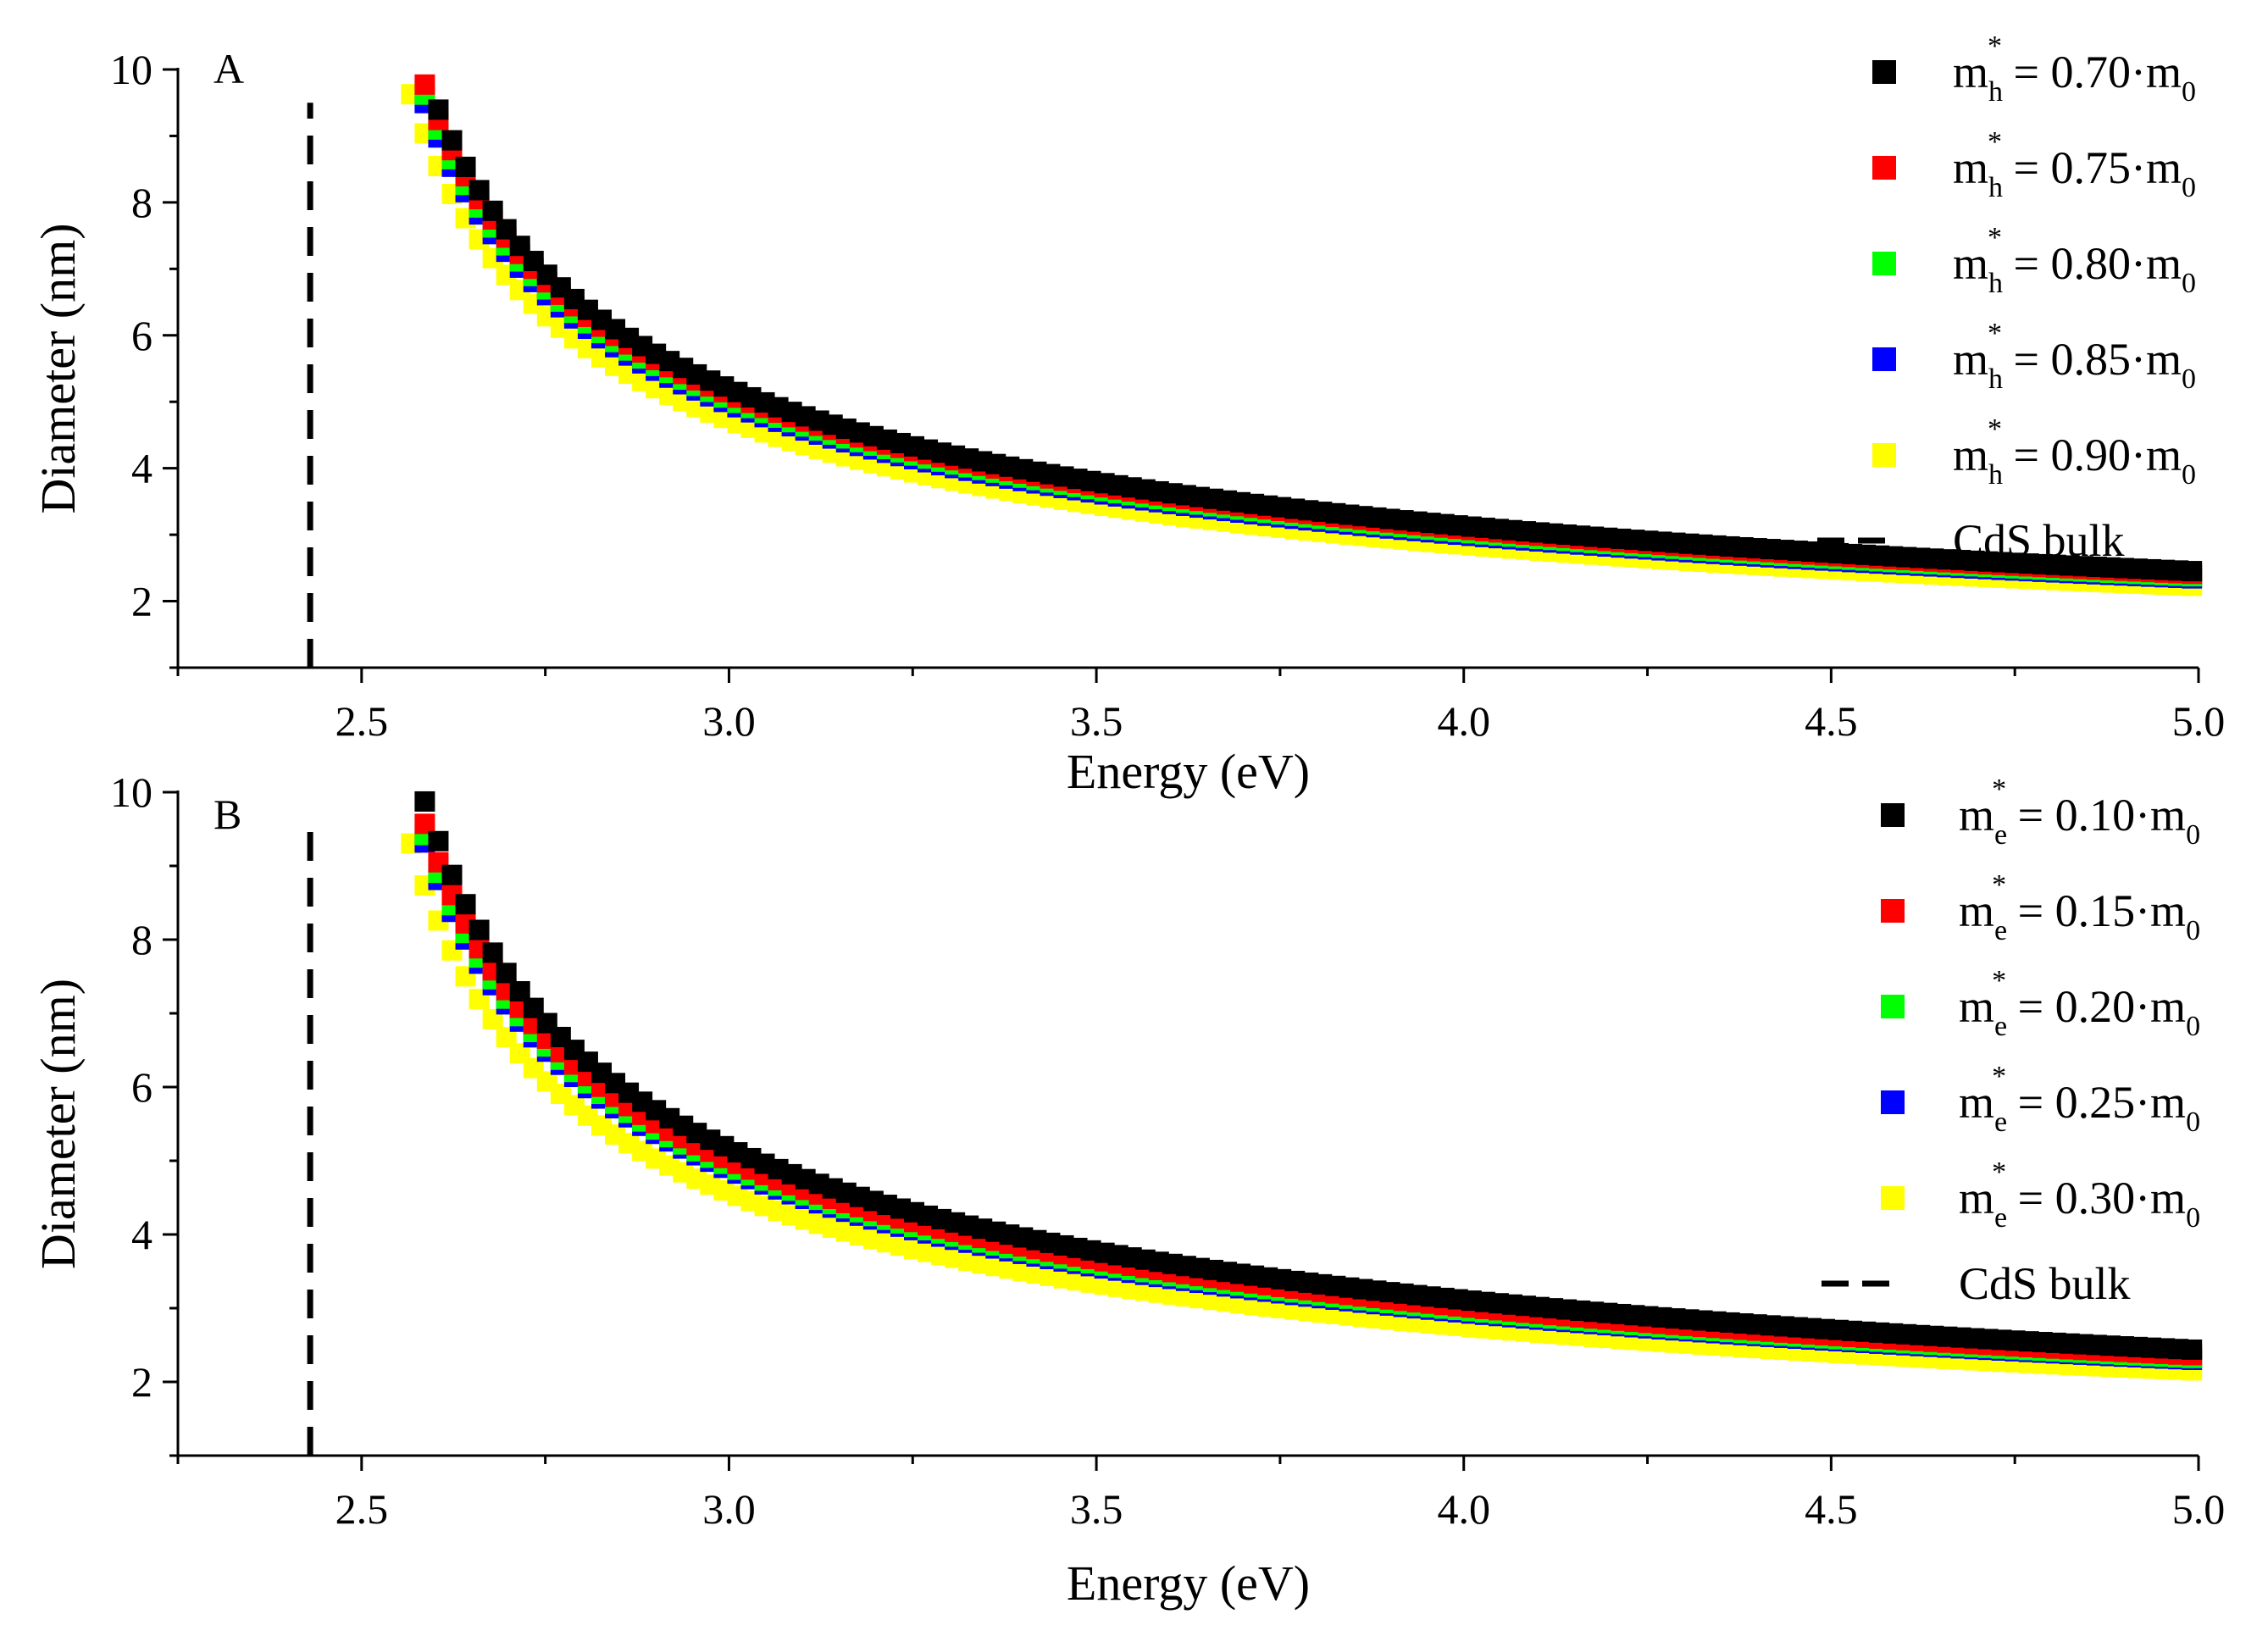 The image size is (2268, 1642). I want to click on panel-label: B, so click(227, 814).